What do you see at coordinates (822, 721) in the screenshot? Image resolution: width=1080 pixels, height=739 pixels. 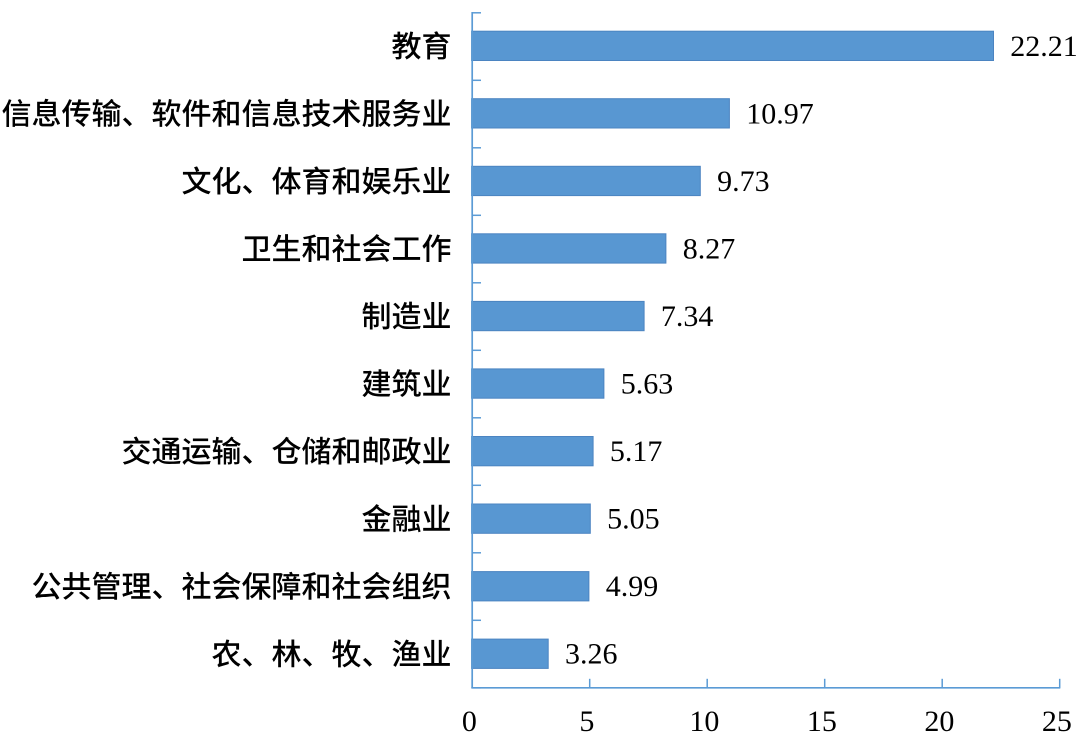 I see `svg-text: 15` at bounding box center [822, 721].